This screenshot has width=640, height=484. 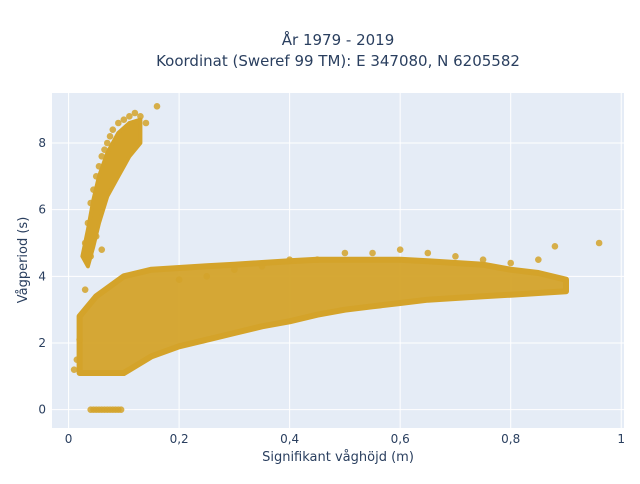 I want to click on x-tick-label: 0,2, so click(x=179, y=439).